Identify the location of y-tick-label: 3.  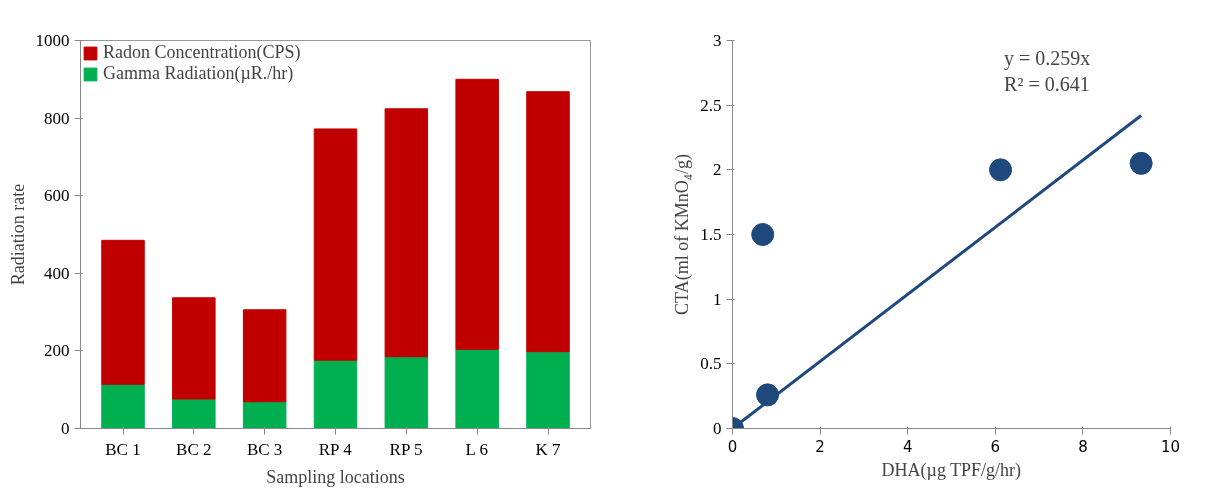
(717, 40).